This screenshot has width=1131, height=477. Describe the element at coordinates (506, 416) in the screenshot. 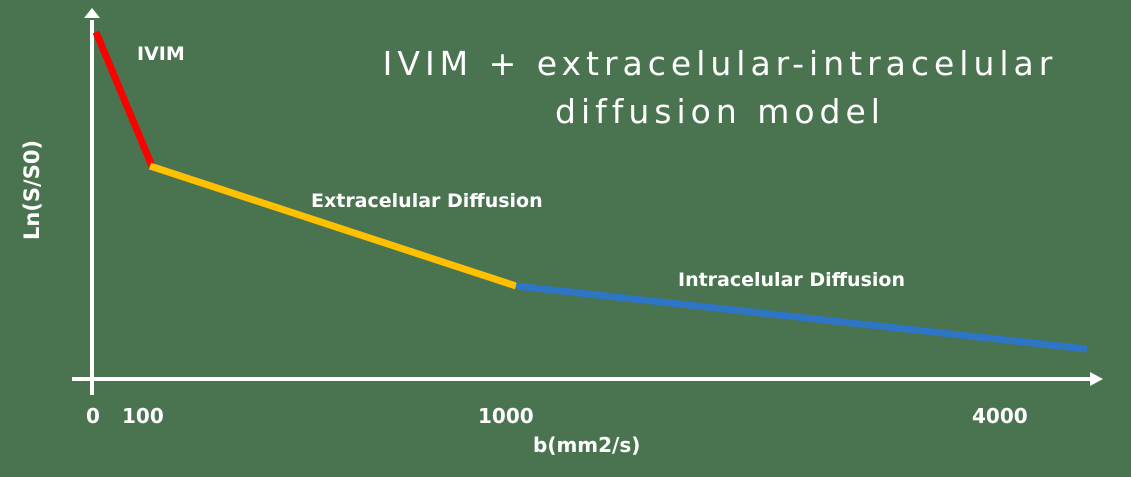

I see `x-tick-1000: 1000` at that location.